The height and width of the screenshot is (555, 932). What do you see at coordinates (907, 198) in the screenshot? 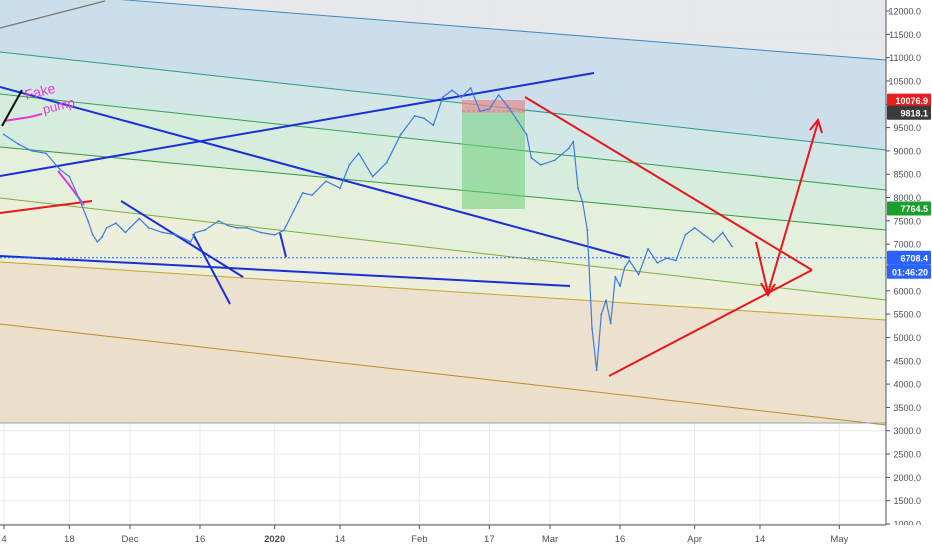
I see `y-tick-label-14: 8000.0` at bounding box center [907, 198].